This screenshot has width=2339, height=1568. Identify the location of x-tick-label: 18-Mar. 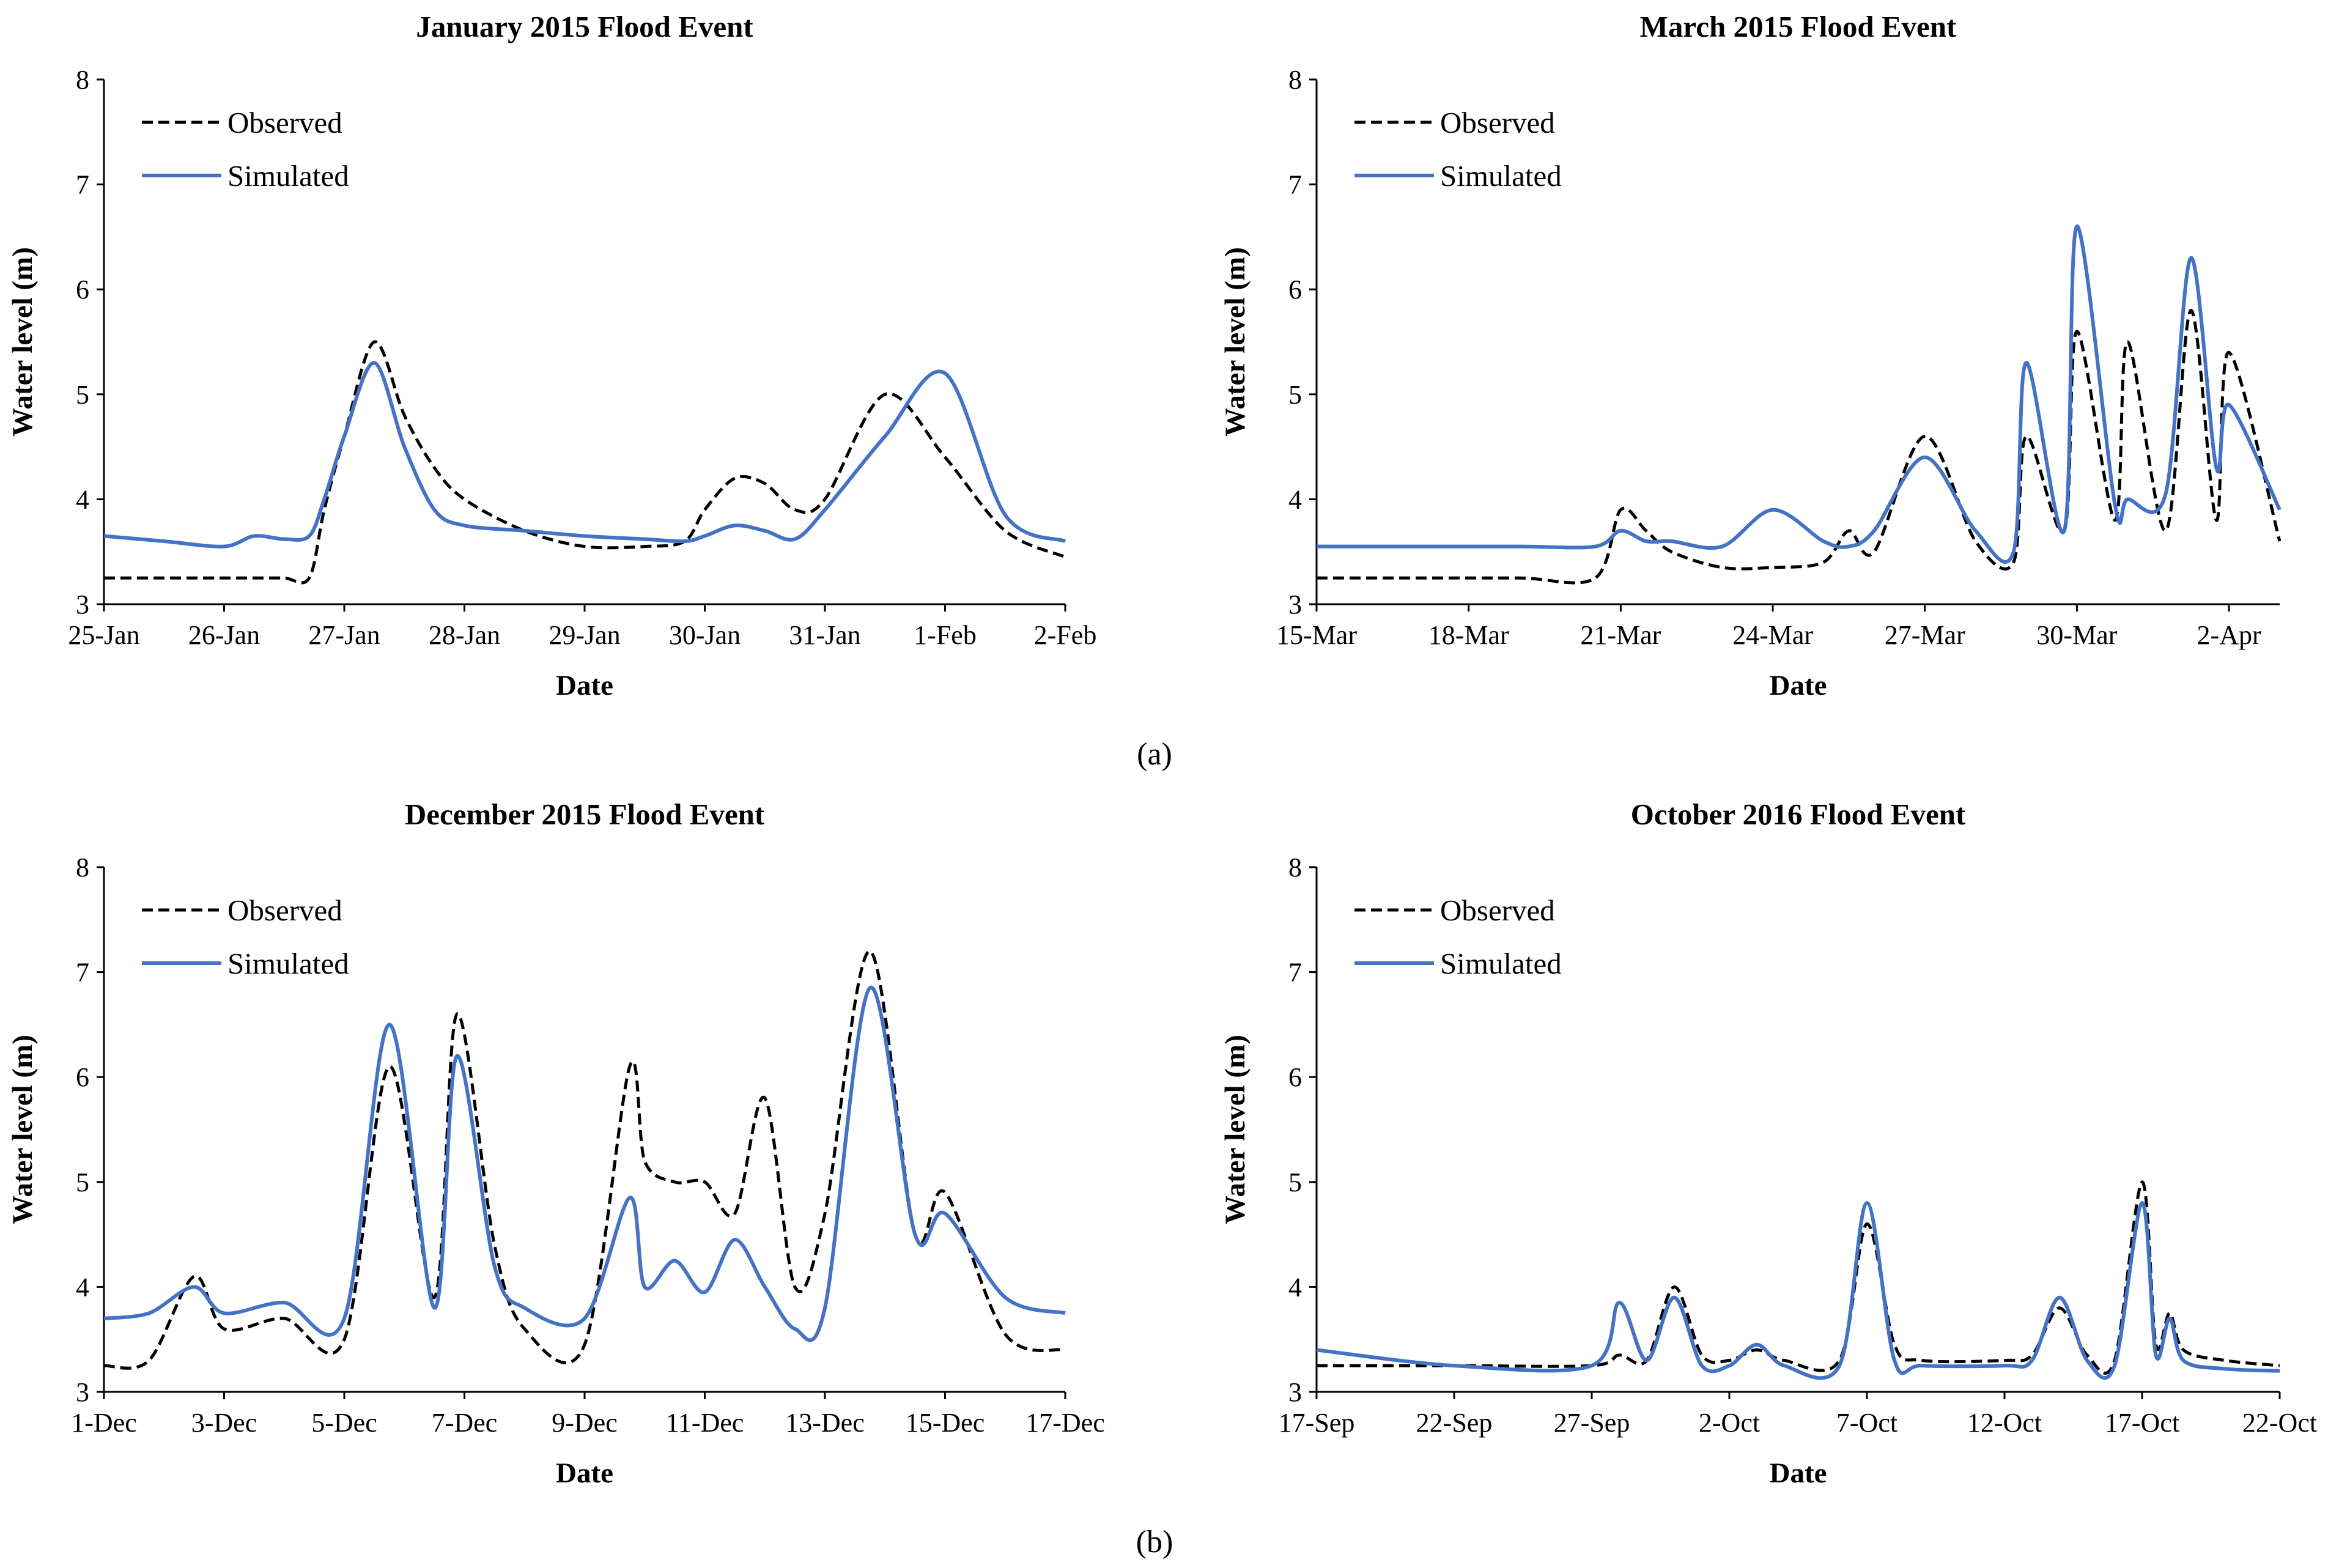
(1469, 635).